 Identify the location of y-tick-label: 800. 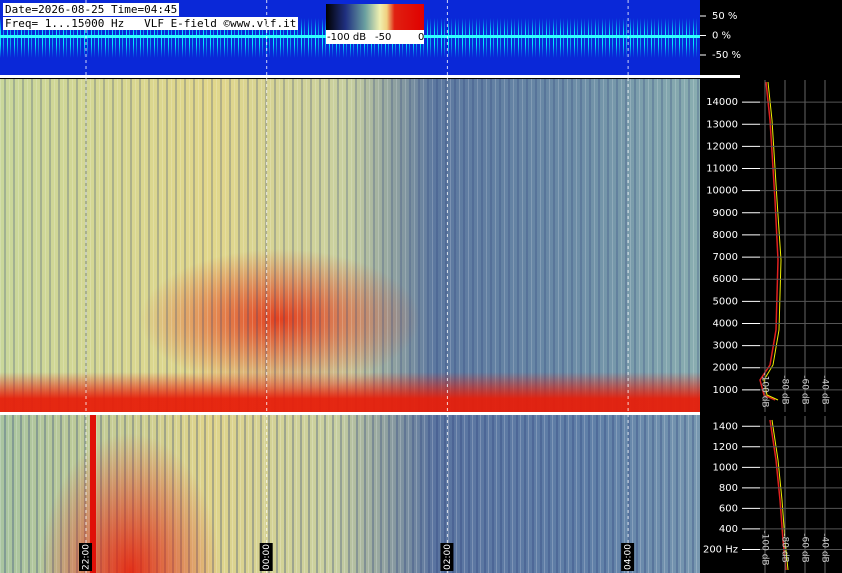
(728, 488).